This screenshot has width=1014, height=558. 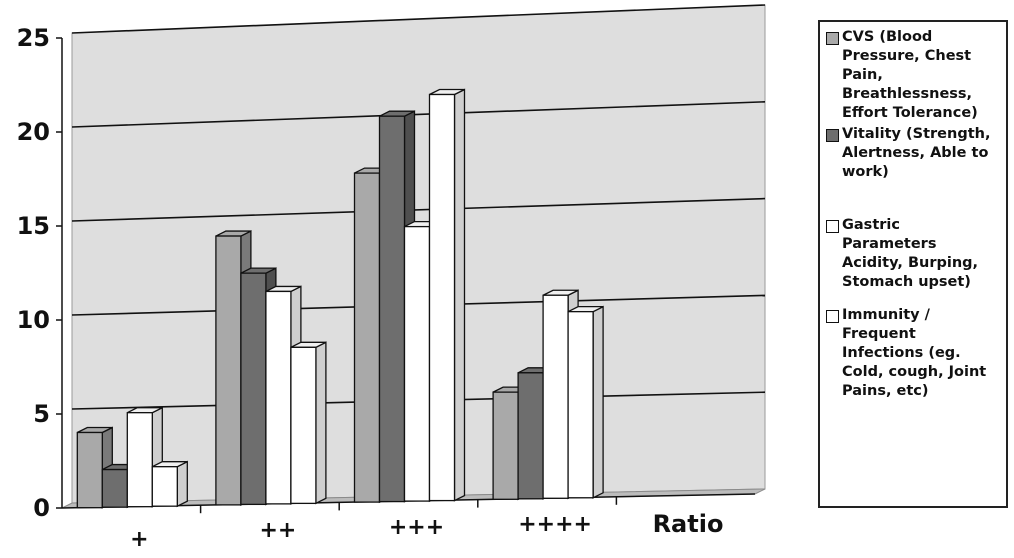 What do you see at coordinates (555, 524) in the screenshot?
I see `x-tick-label-3: ++++` at bounding box center [555, 524].